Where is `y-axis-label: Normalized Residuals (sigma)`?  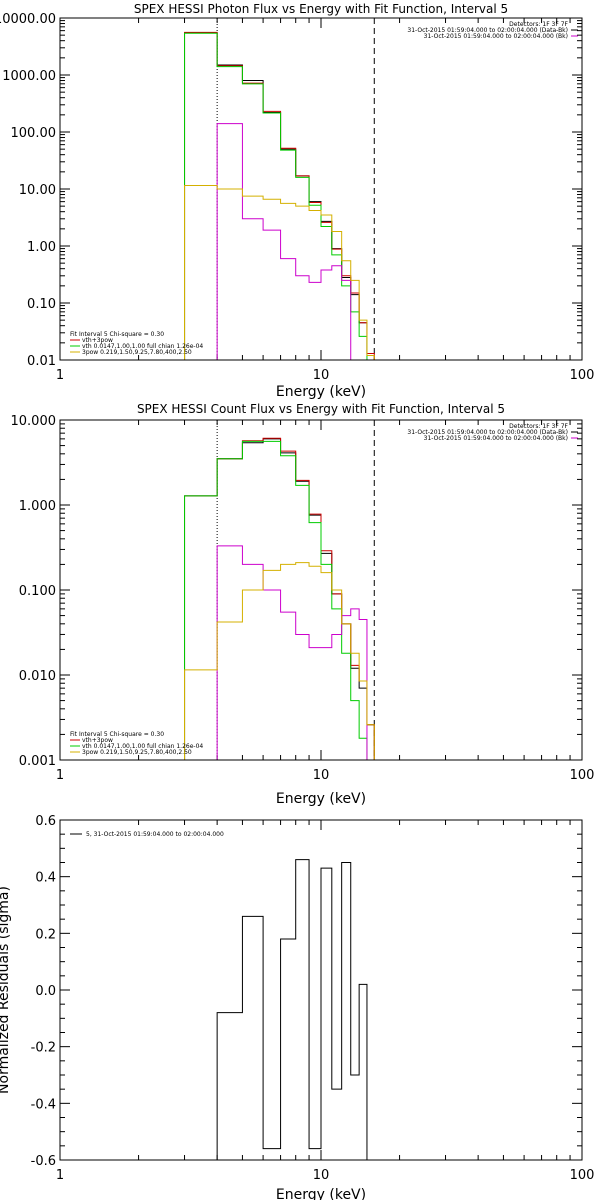
y-axis-label: Normalized Residuals (sigma) is located at coordinates (6, 990).